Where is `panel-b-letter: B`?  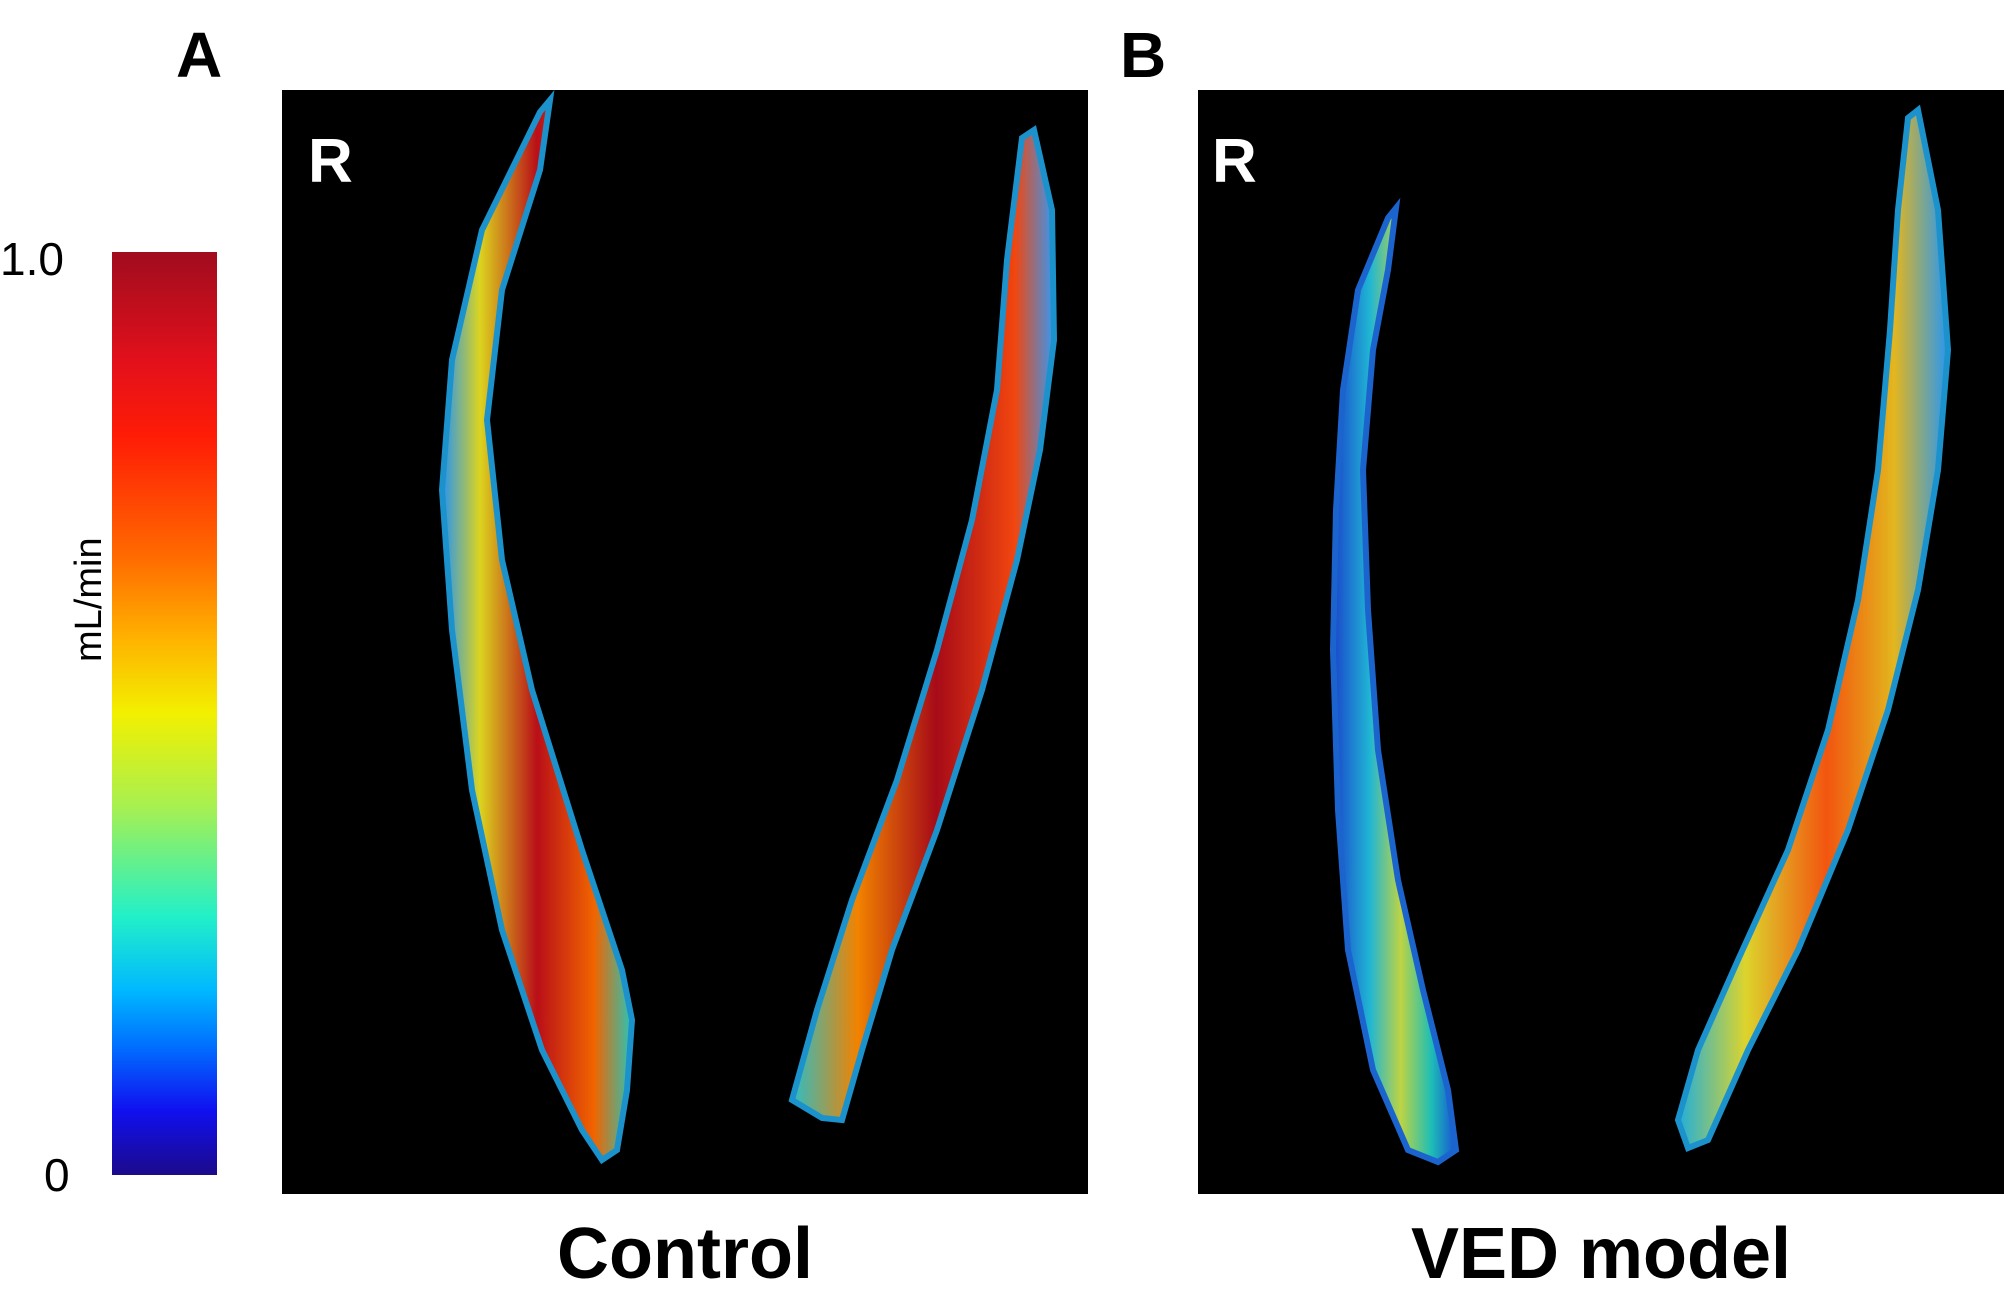 panel-b-letter: B is located at coordinates (1143, 55).